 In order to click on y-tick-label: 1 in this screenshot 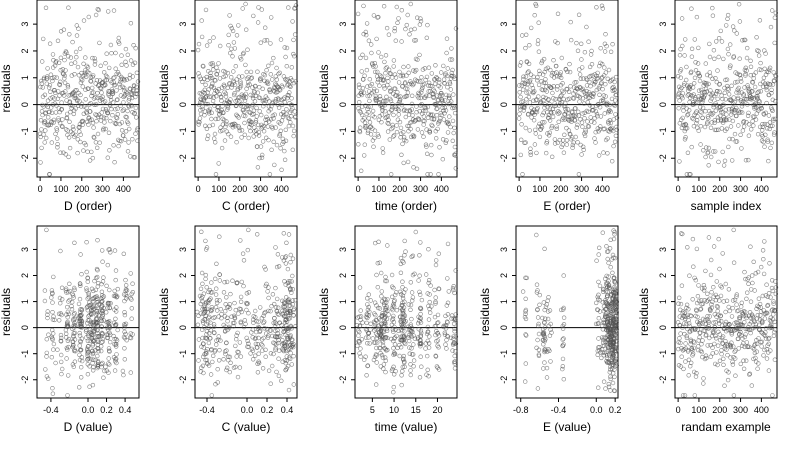, I will do `click(25, 301)`.